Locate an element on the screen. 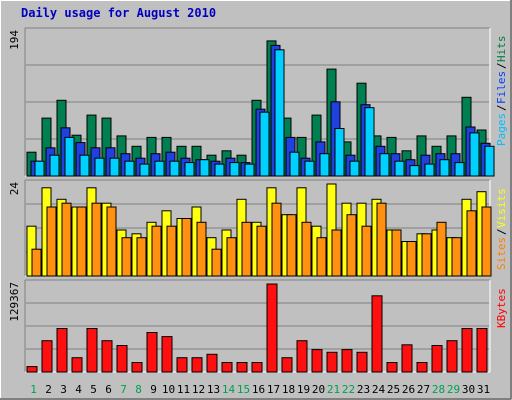  x-tick-label-day-1: 1 is located at coordinates (33, 389).